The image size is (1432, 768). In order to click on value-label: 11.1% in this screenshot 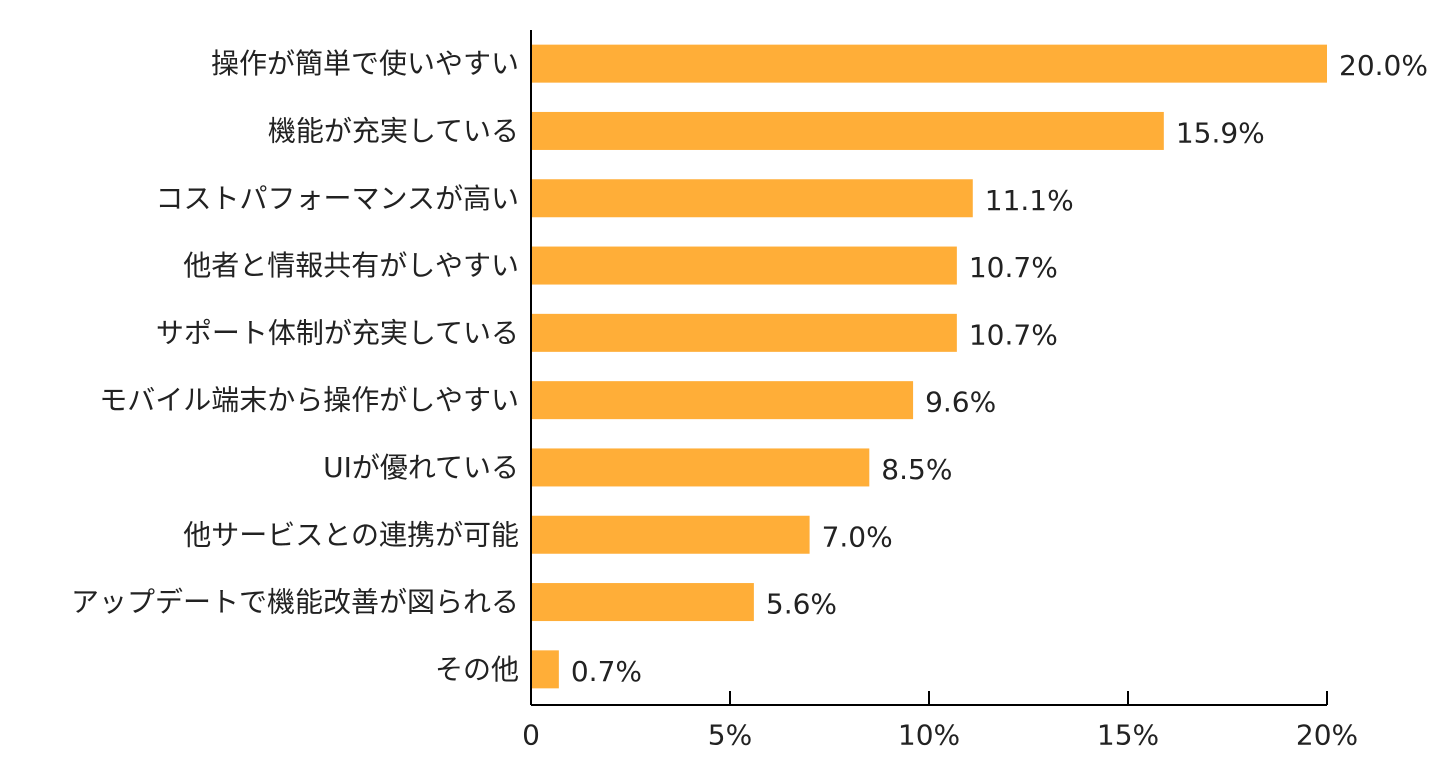, I will do `click(1029, 200)`.